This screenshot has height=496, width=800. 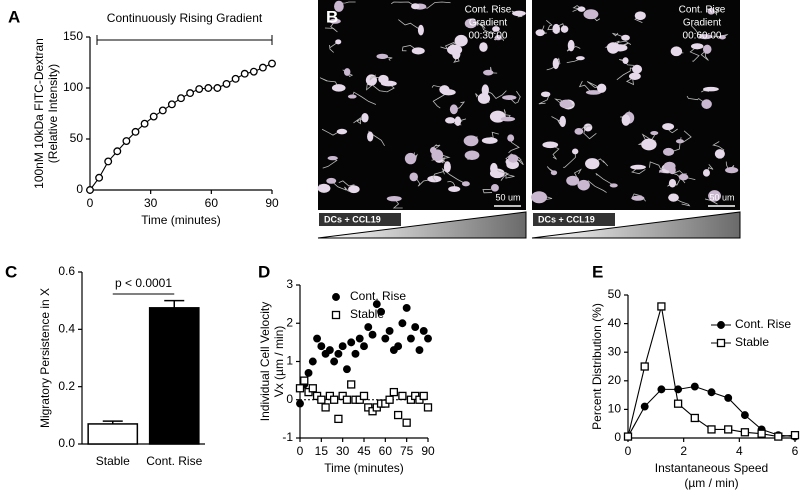 I want to click on y-tick-label: 20, so click(x=615, y=380).